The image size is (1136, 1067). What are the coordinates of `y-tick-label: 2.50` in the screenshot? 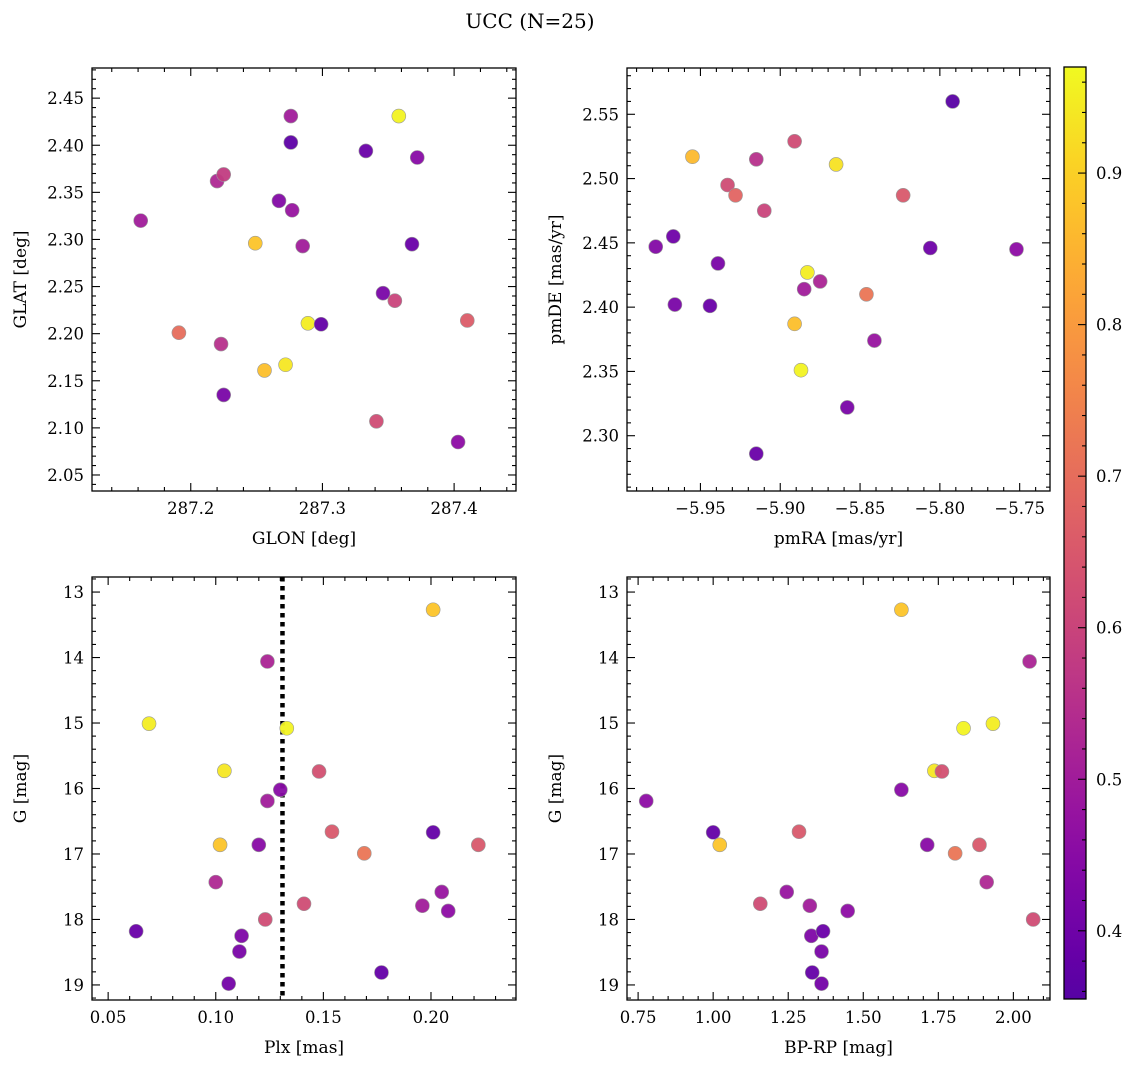 It's located at (600, 179).